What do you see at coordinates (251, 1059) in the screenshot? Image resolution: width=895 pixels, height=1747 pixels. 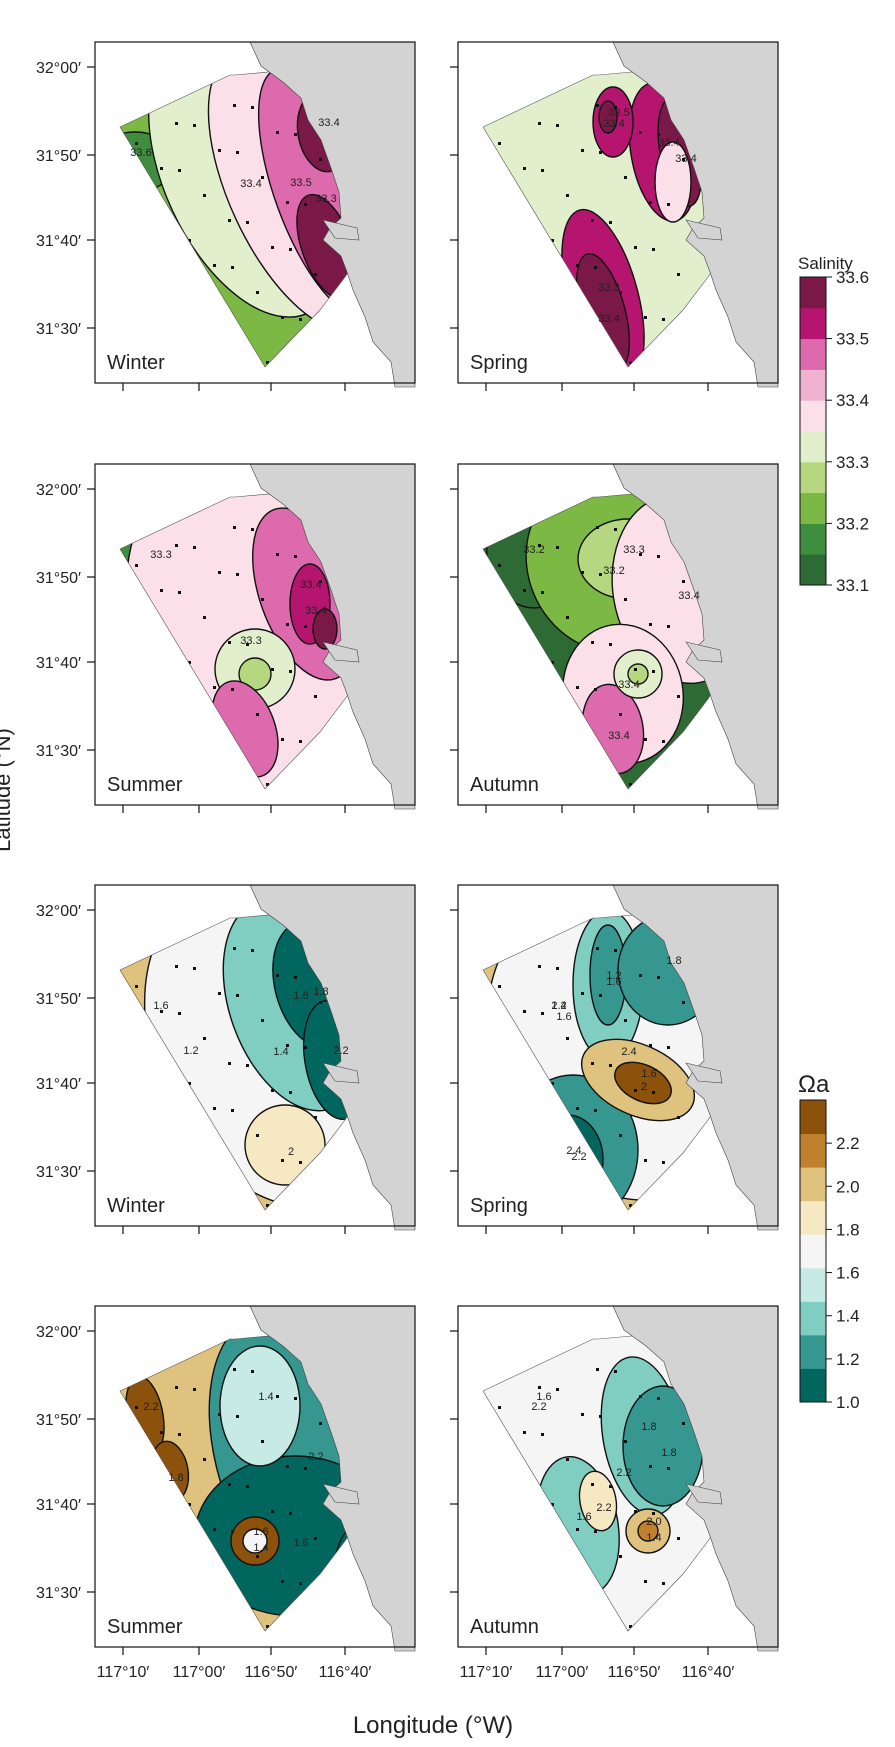 I see `panel-winter-omega: 1.6 1.4 1.6 1.8 2.2 2 1.2 Winter` at bounding box center [251, 1059].